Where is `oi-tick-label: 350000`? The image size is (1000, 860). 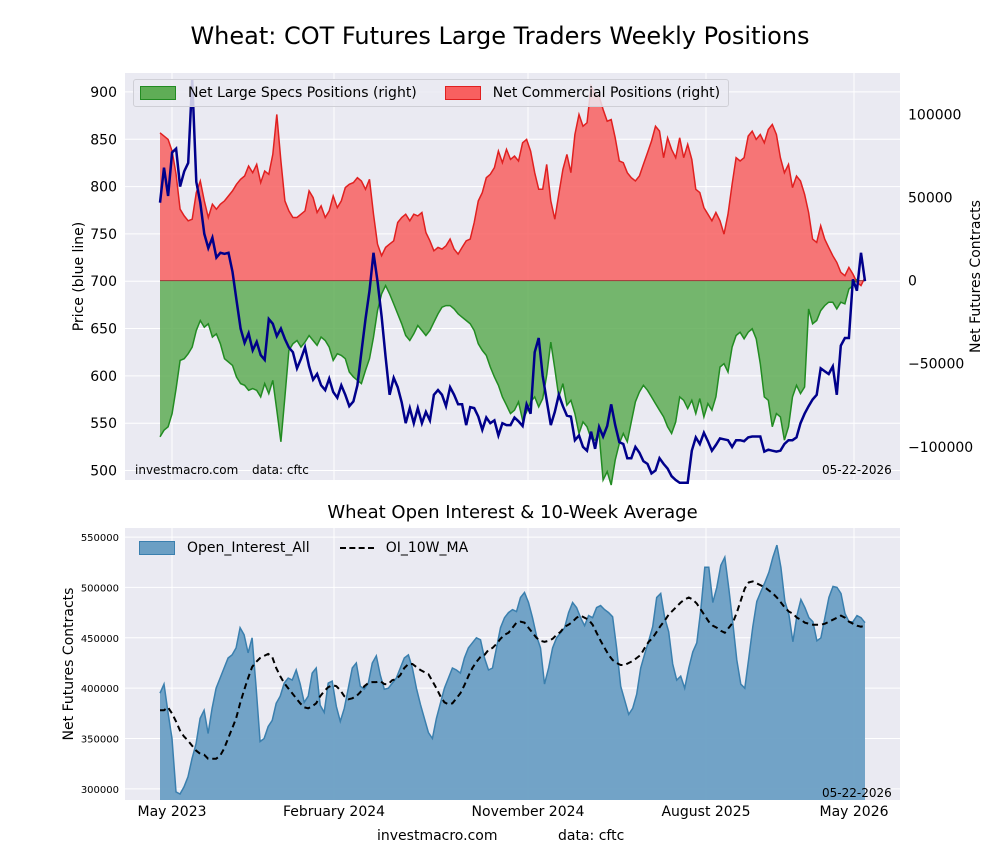 oi-tick-label: 350000 is located at coordinates (100, 740).